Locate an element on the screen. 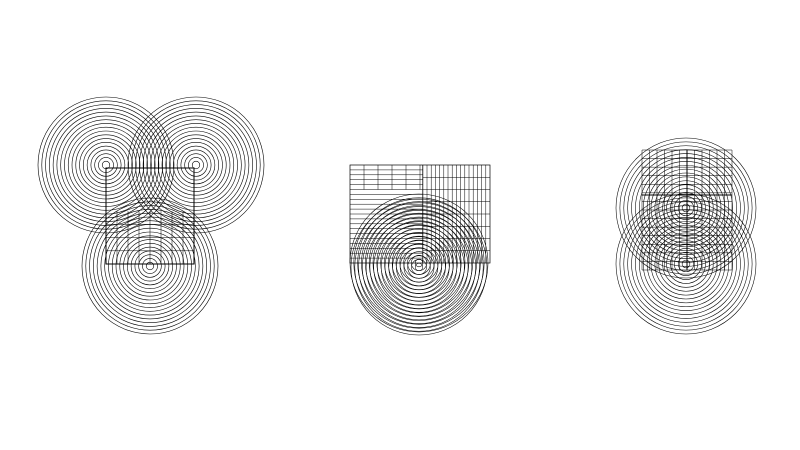  right-circle-ring is located at coordinates (196, 165).